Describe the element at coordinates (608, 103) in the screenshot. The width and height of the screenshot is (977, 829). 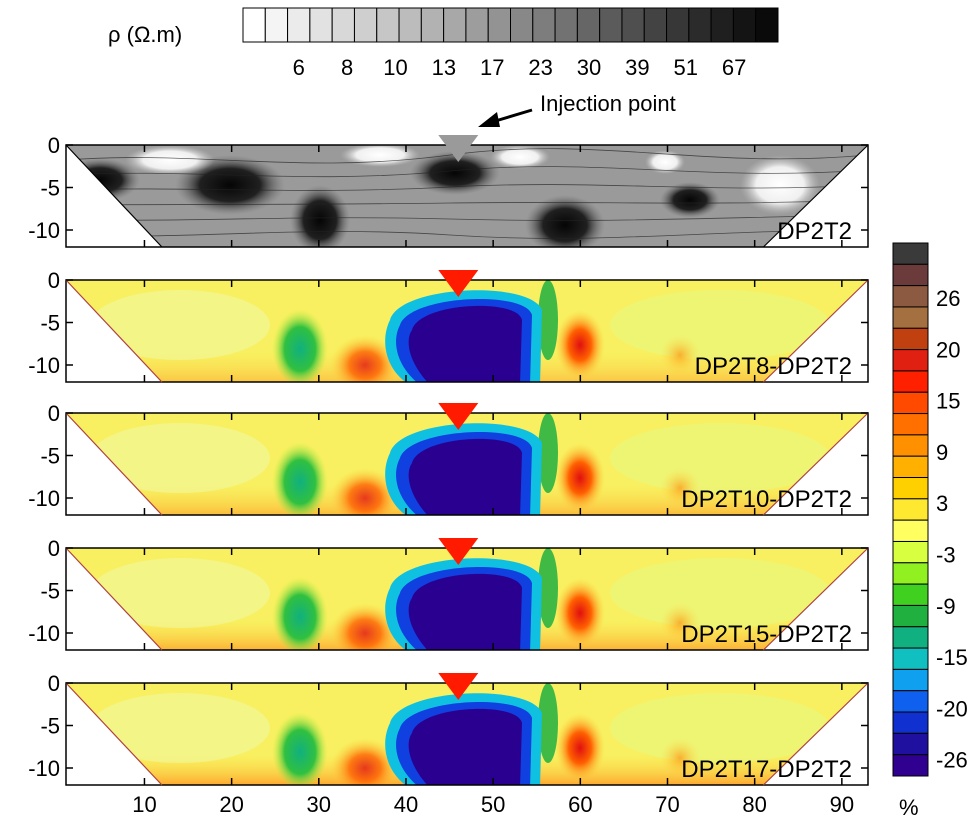
I see `injection-label: Injection point` at that location.